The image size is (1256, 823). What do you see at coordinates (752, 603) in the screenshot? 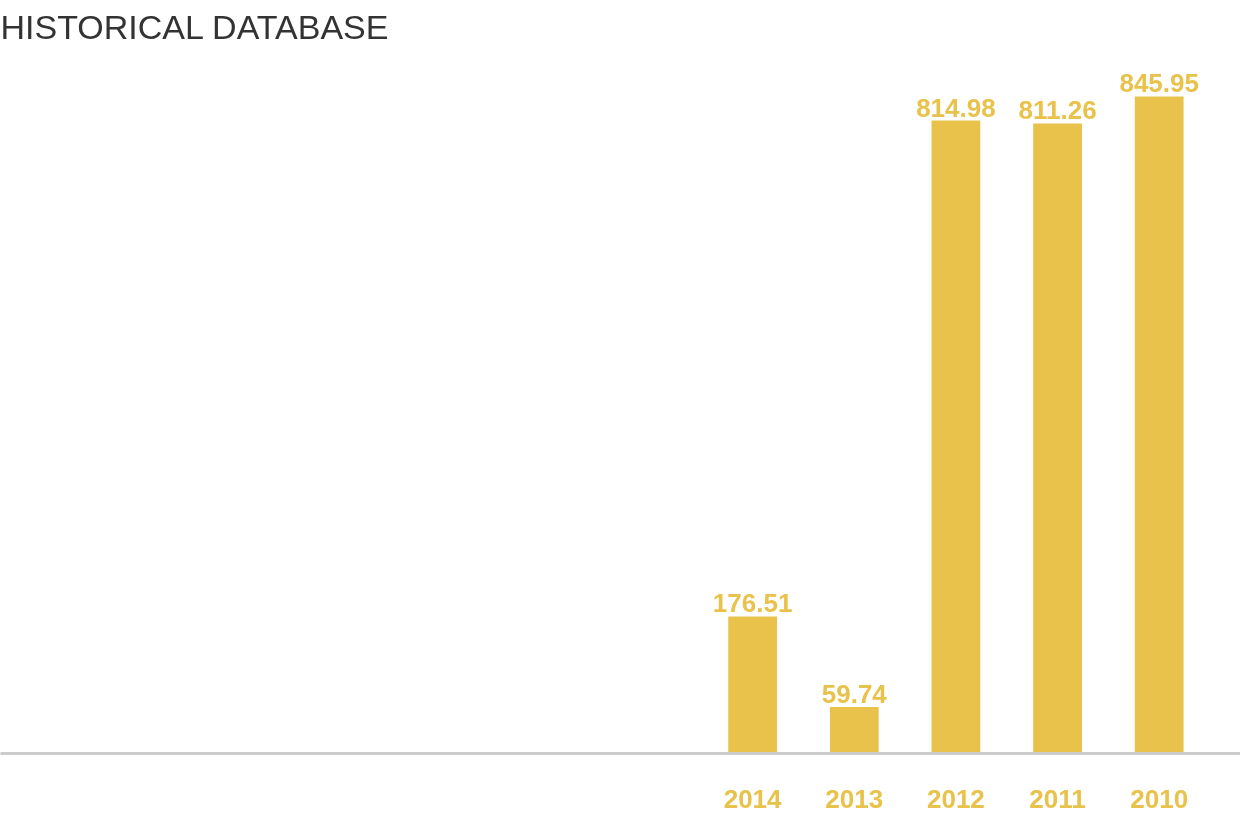
I see `data-label: 176.51` at bounding box center [752, 603].